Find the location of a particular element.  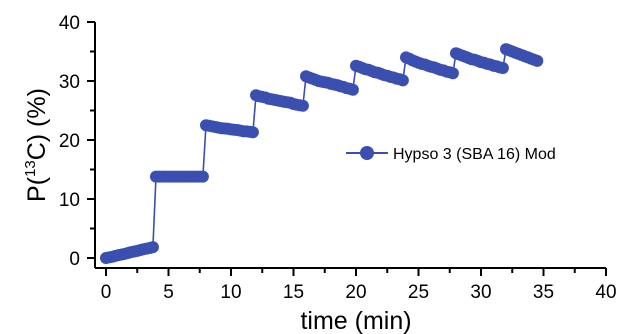

x-tick-label: 10 is located at coordinates (230, 292).